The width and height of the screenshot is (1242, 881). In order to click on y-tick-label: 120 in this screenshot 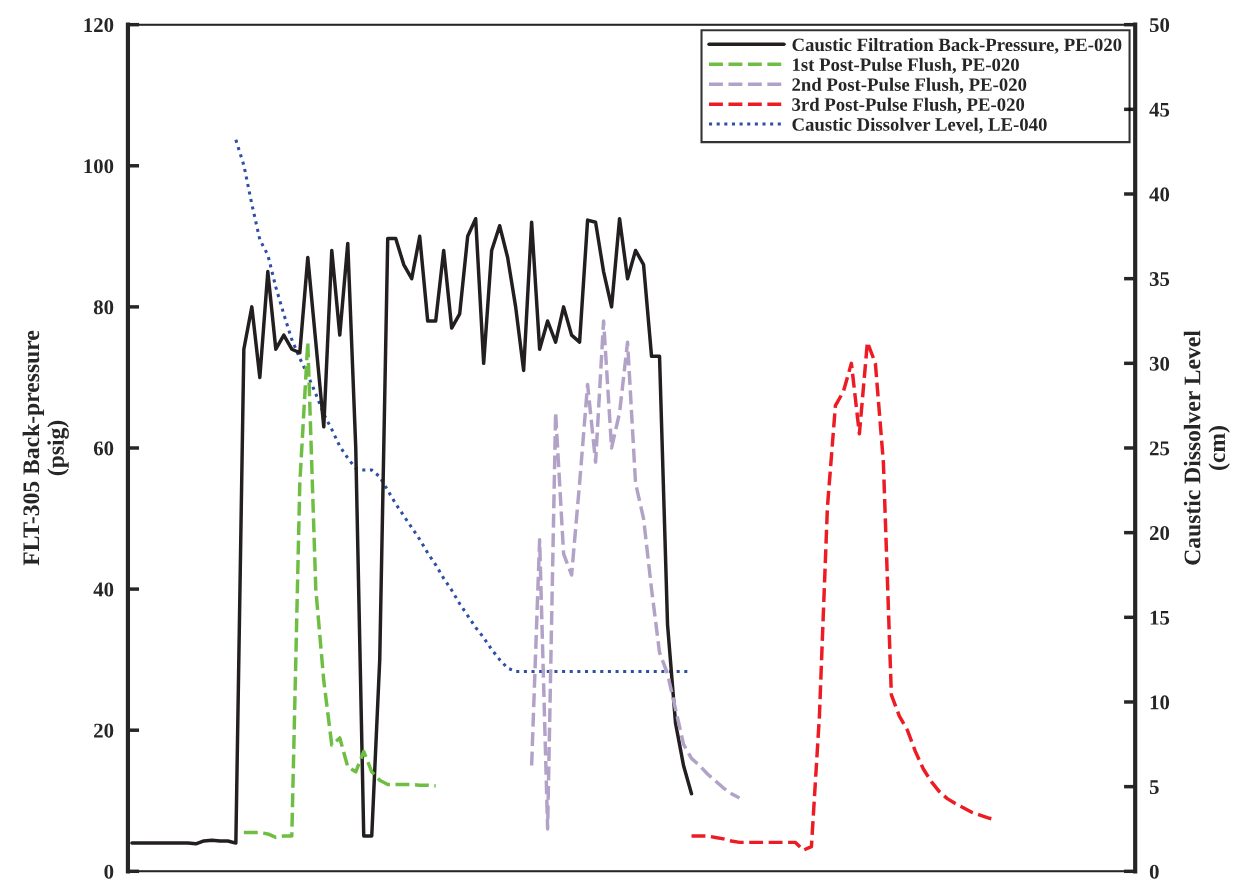, I will do `click(99, 25)`.